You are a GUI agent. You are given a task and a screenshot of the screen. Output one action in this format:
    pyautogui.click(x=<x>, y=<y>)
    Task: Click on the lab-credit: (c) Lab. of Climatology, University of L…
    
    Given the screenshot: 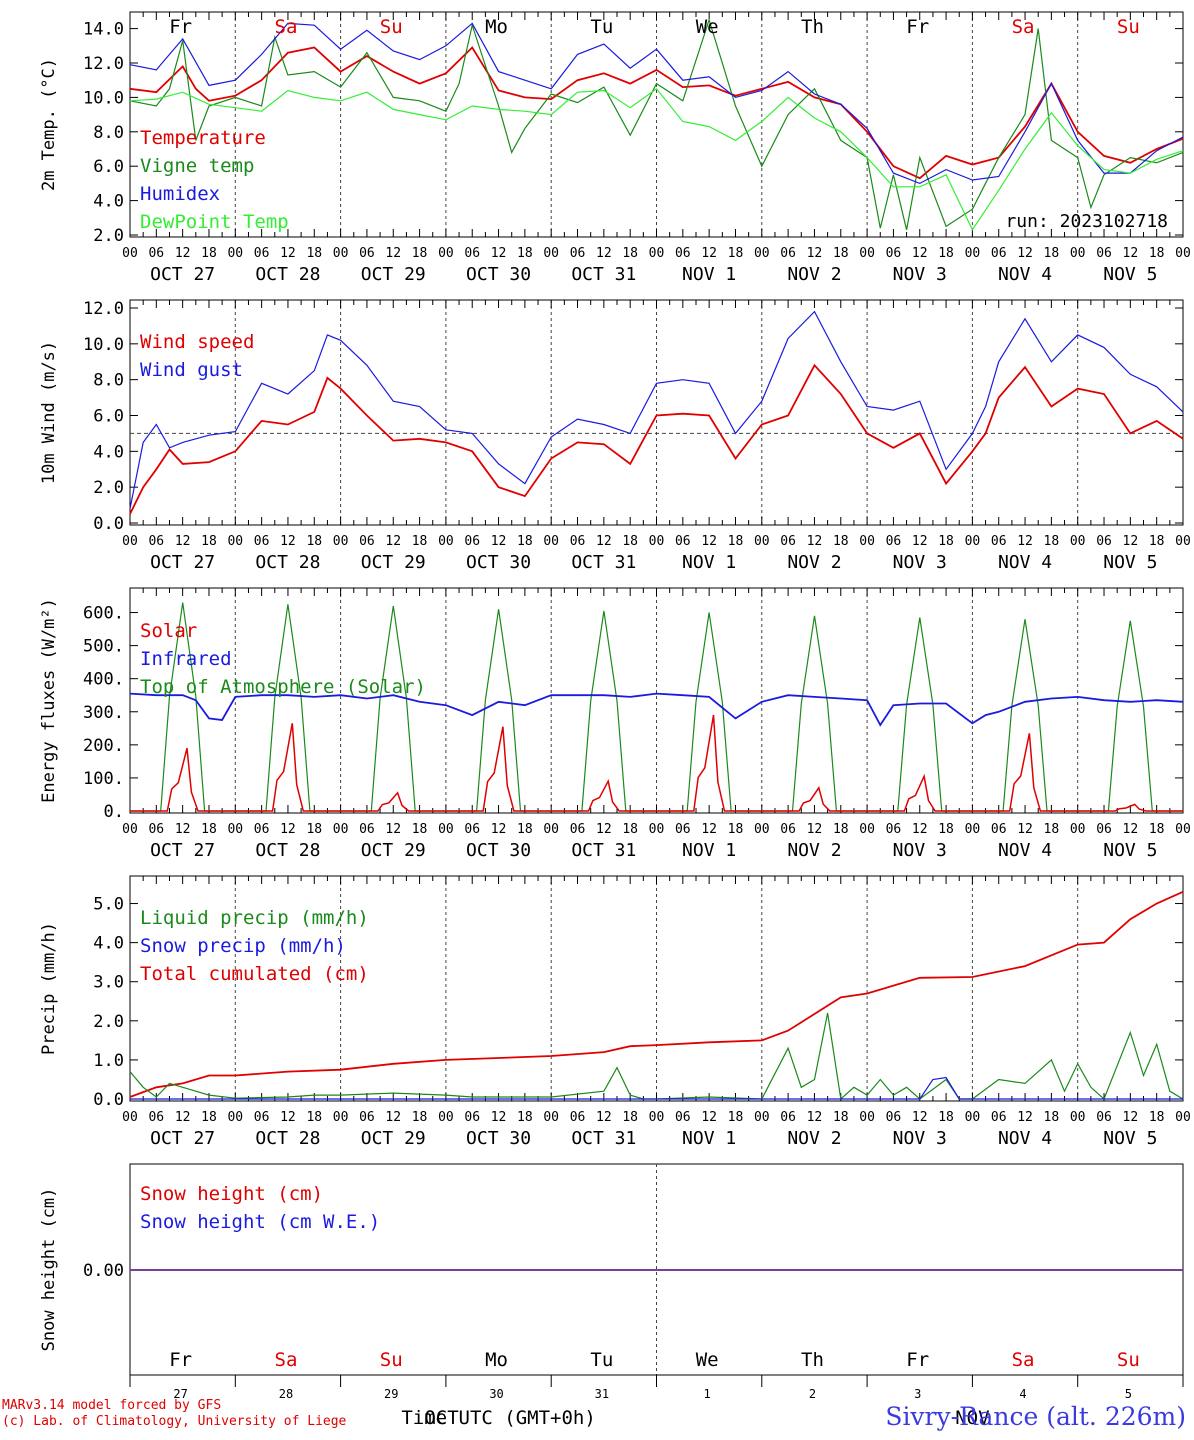 What is the action you would take?
    pyautogui.click(x=174, y=1421)
    